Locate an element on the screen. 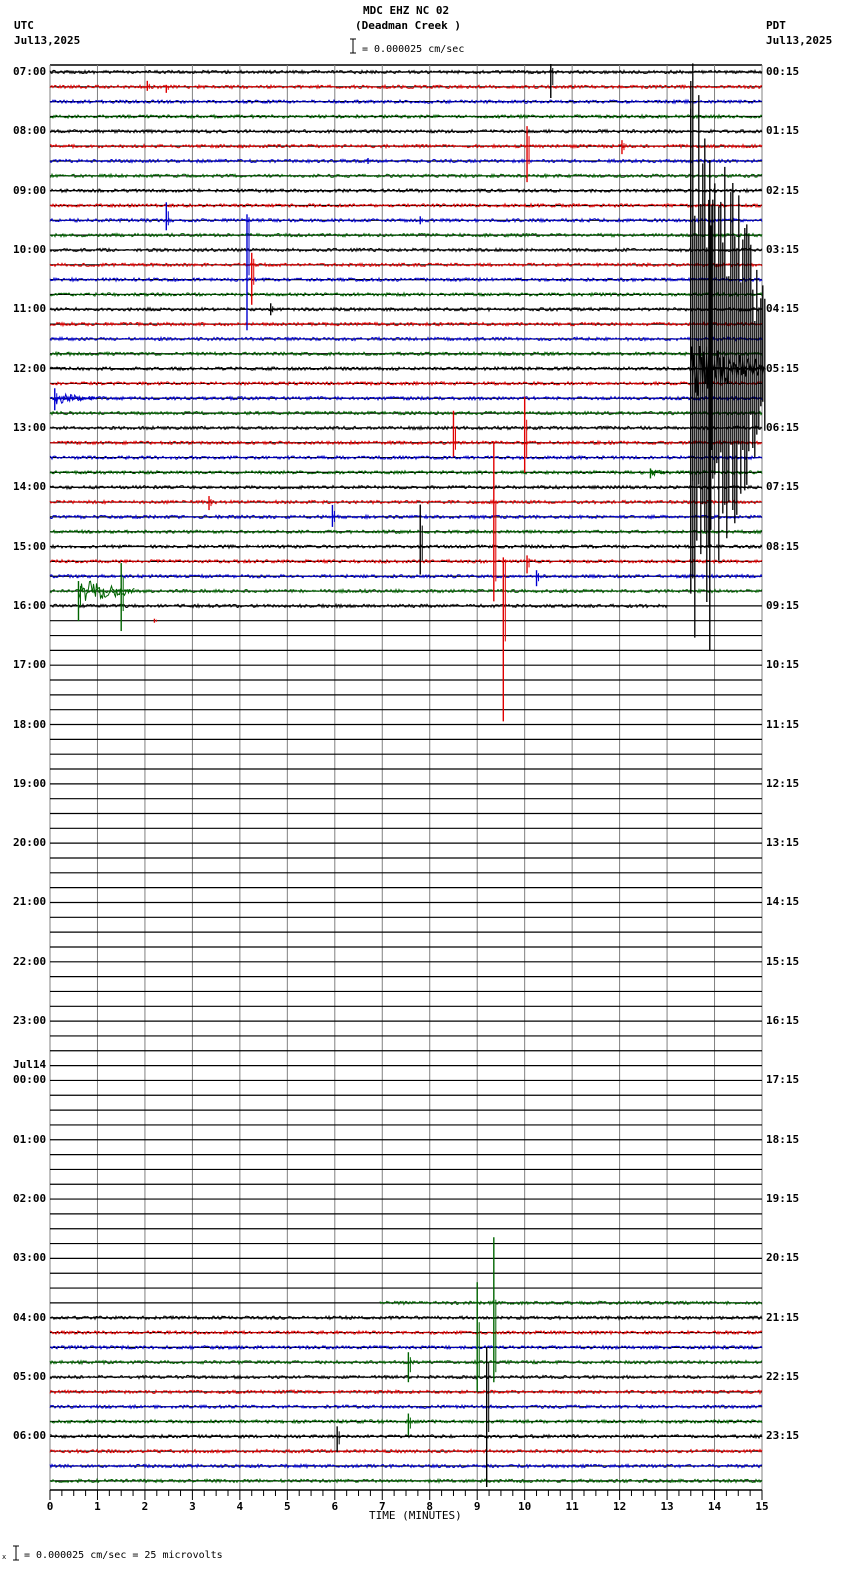 Image resolution: width=850 pixels, height=1584 pixels. pdt-hour-label: 22:15 is located at coordinates (783, 1377).